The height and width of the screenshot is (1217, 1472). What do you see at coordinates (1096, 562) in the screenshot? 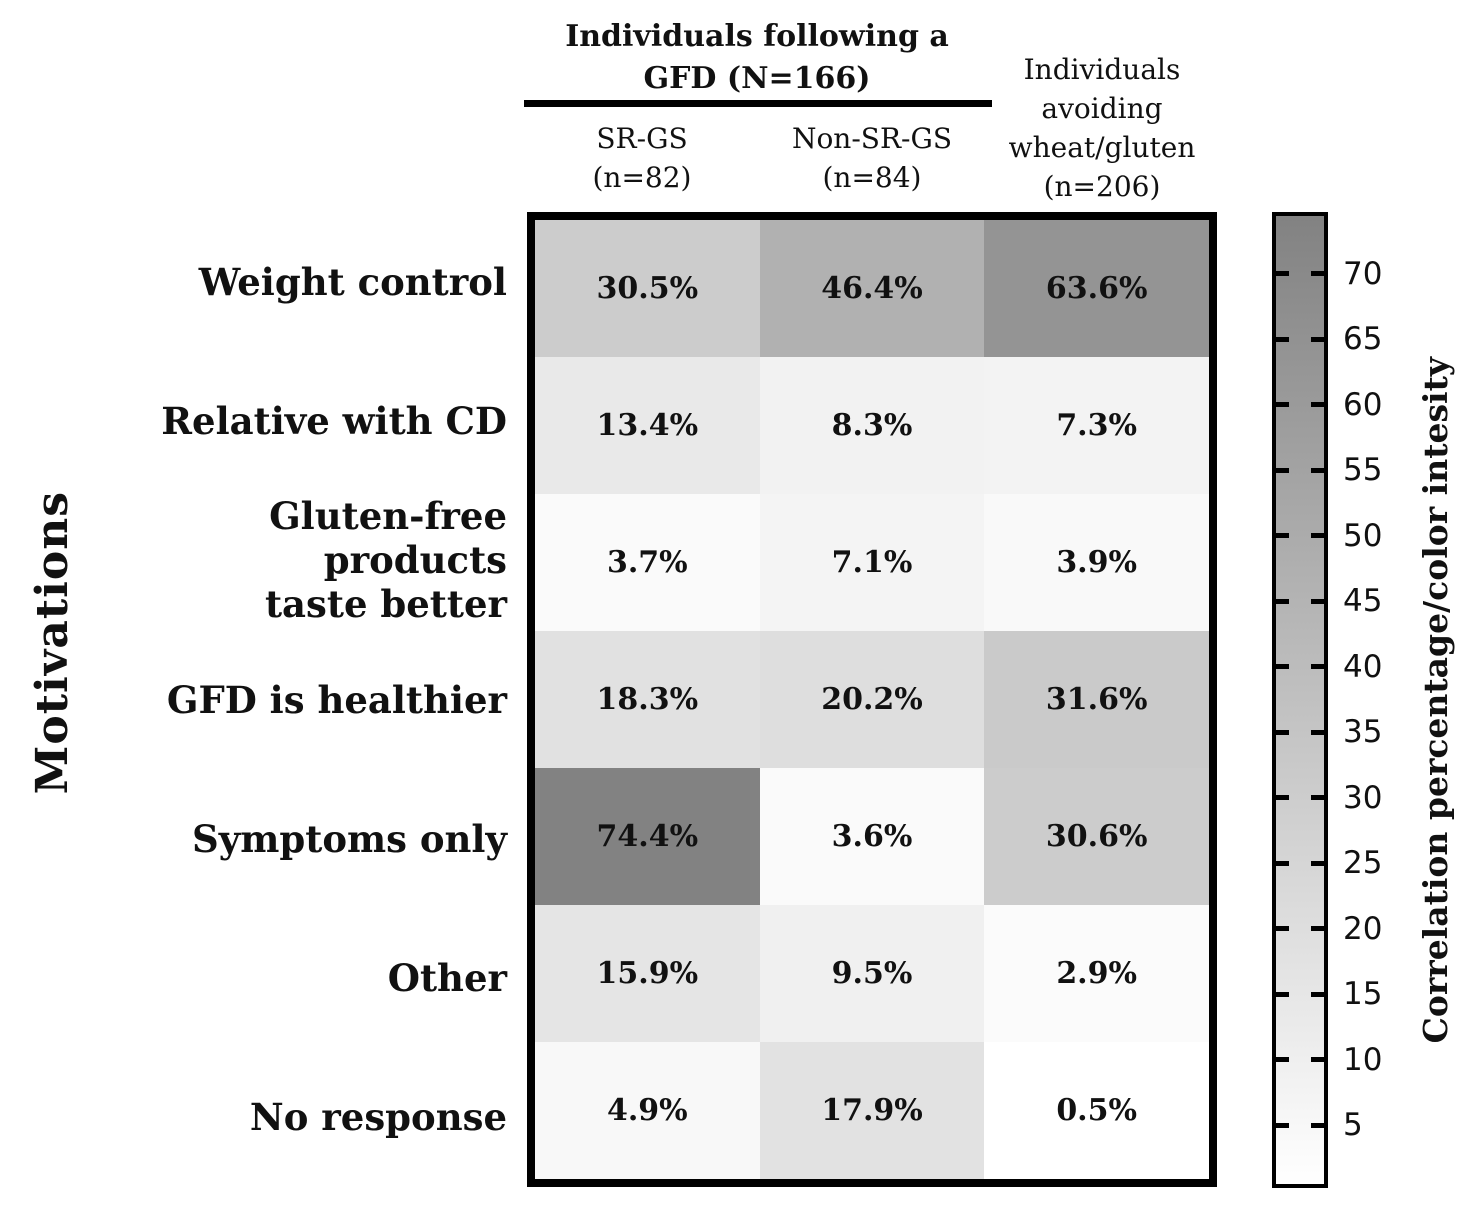
I see `heatmap-cell: 3.9%` at bounding box center [1096, 562].